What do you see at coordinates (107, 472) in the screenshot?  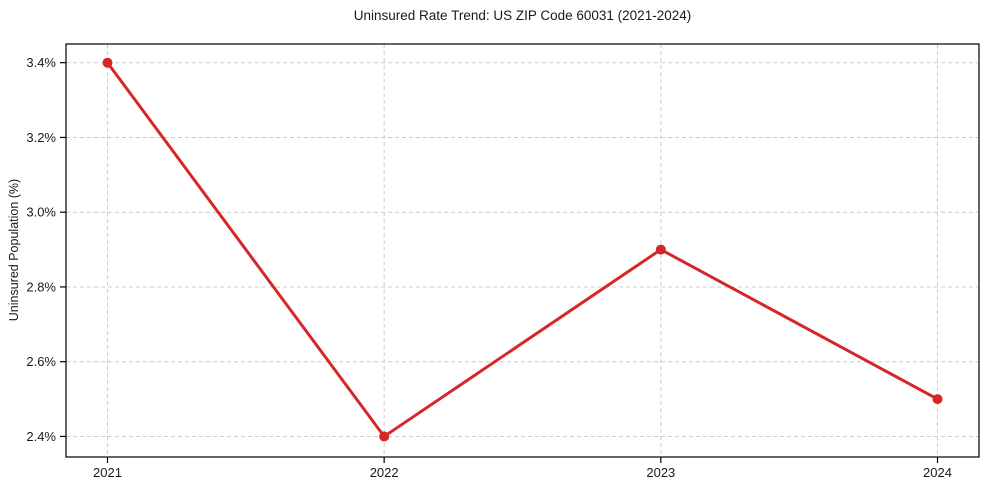 I see `x-tick-label: 2021` at bounding box center [107, 472].